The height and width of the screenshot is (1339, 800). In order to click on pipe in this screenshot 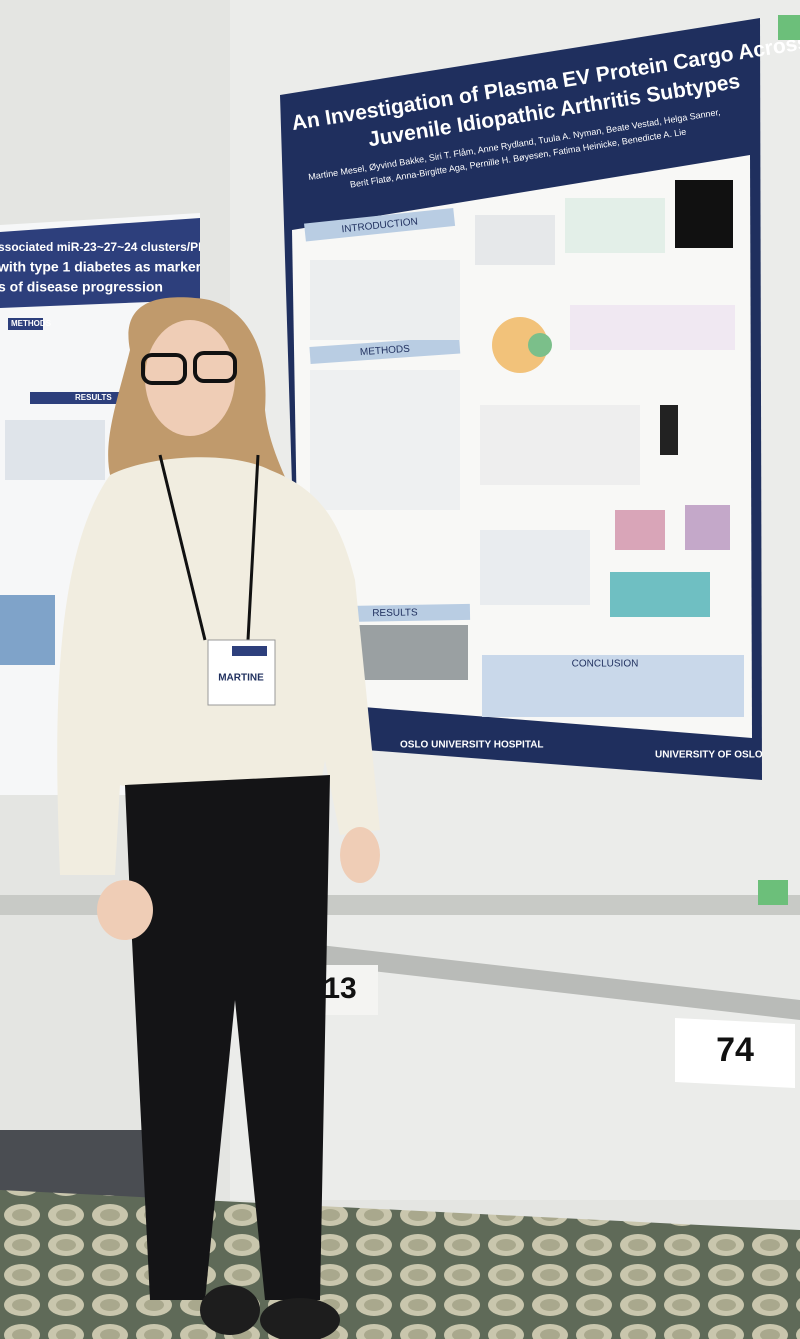, I will do `click(85, 1165)`.